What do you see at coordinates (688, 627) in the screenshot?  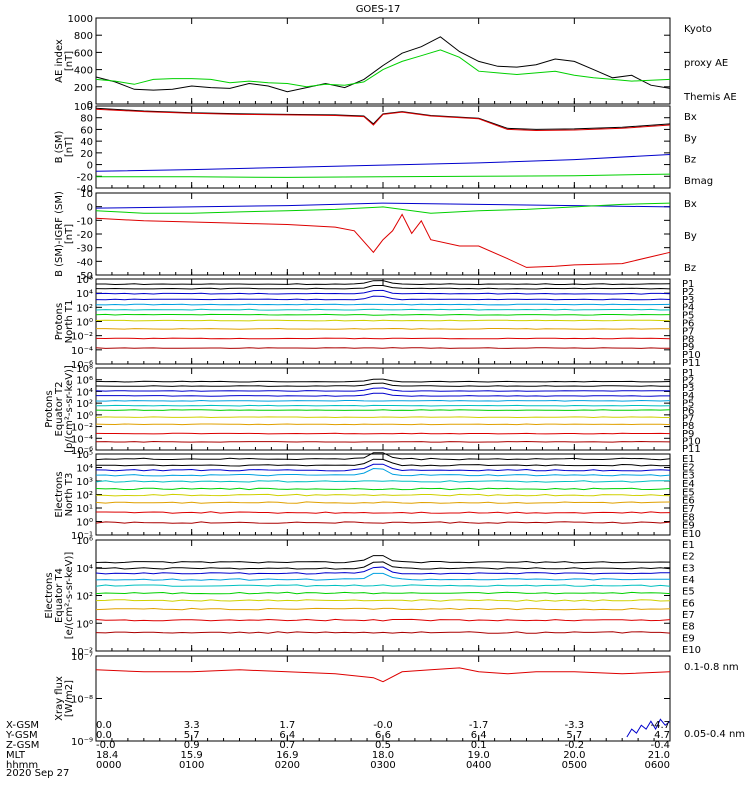 I see `legend-item: E8` at bounding box center [688, 627].